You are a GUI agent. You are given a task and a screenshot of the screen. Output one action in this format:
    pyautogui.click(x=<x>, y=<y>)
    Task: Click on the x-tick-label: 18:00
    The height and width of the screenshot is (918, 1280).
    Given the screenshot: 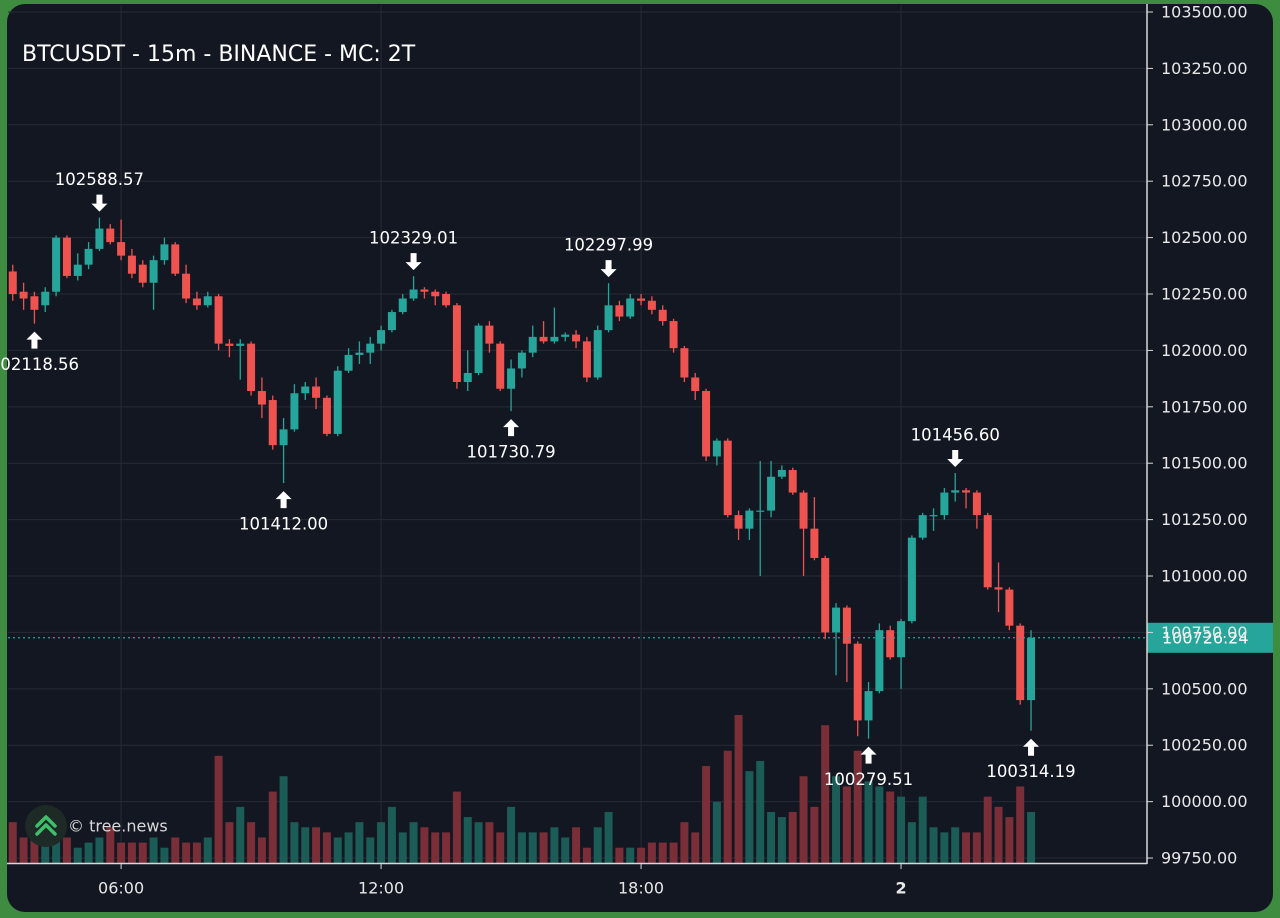 What is the action you would take?
    pyautogui.click(x=641, y=888)
    